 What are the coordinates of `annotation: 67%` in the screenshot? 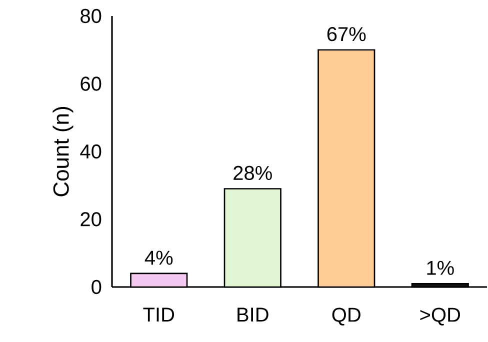 It's located at (346, 34).